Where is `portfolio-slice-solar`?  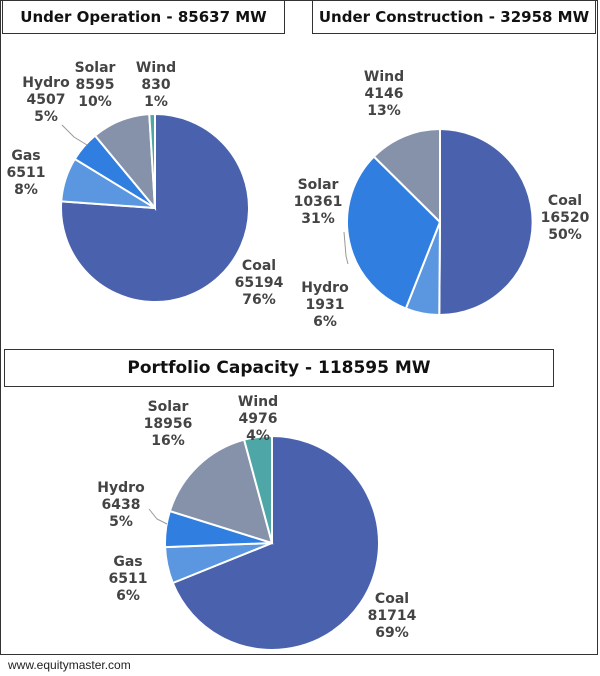
portfolio-slice-solar is located at coordinates (221, 491).